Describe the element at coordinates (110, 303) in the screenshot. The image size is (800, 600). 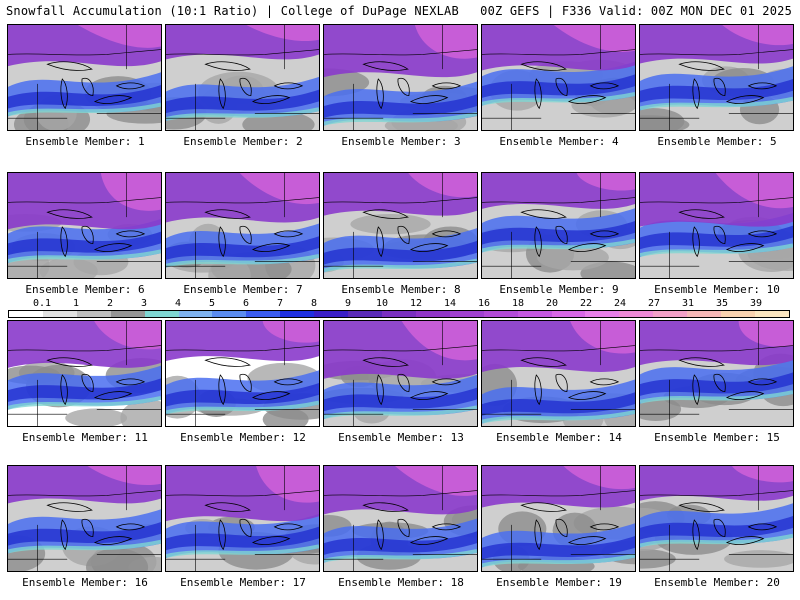
I see `colorbar-tick-label: 2` at that location.